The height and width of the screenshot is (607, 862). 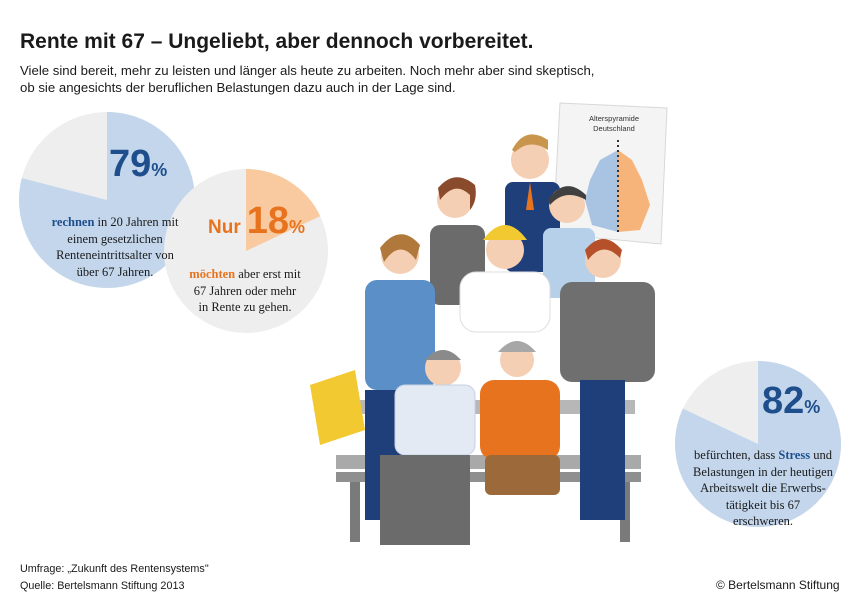 I want to click on person-back-right, so click(x=569, y=242).